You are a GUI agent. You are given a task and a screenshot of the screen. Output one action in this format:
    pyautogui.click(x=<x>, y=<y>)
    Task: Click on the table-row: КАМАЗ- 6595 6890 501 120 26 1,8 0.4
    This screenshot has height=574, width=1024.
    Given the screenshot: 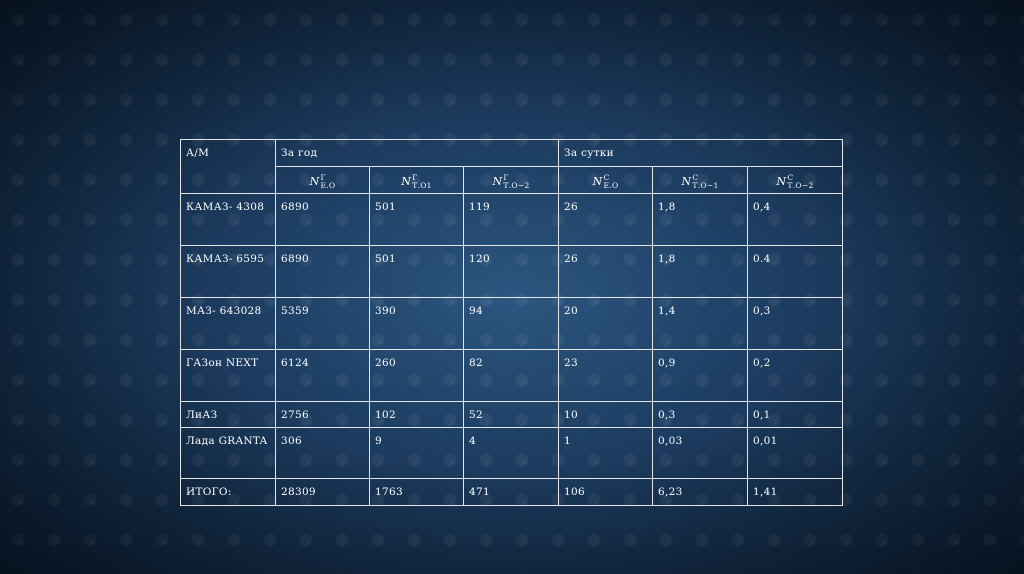 What is the action you would take?
    pyautogui.click(x=511, y=271)
    